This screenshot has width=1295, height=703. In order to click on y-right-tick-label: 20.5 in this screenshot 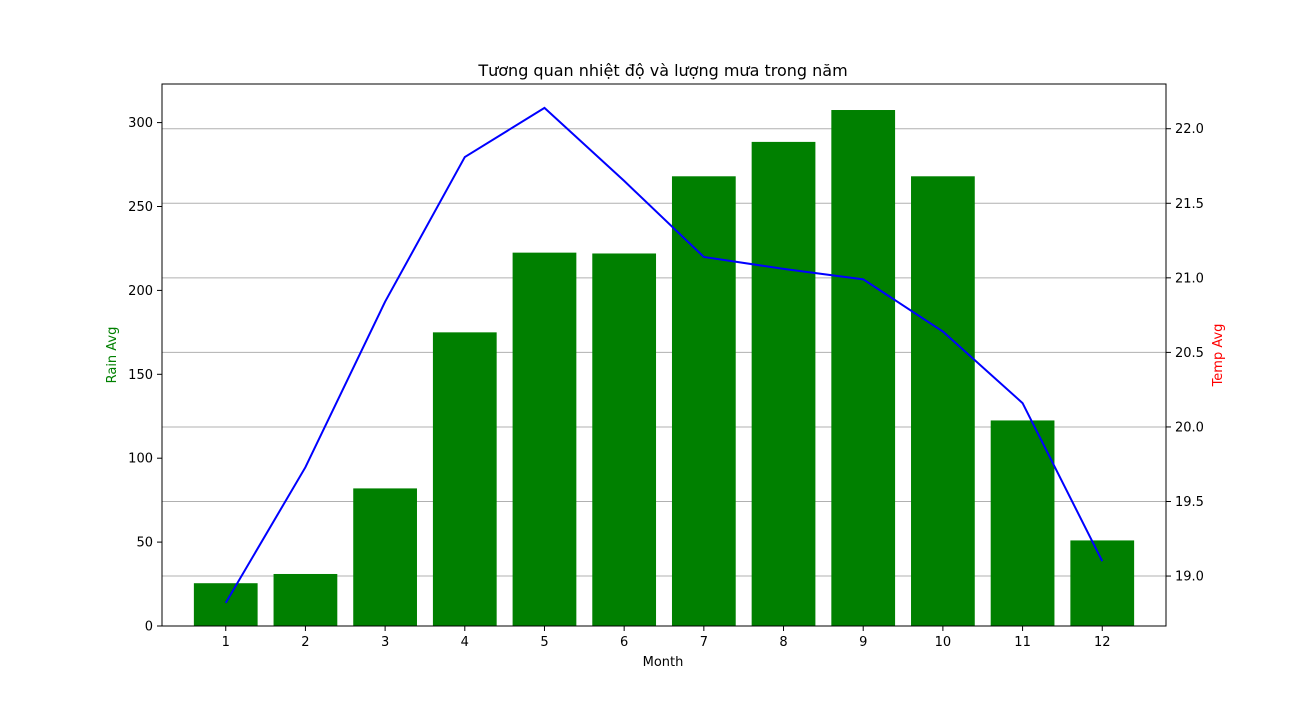, I will do `click(1189, 353)`.